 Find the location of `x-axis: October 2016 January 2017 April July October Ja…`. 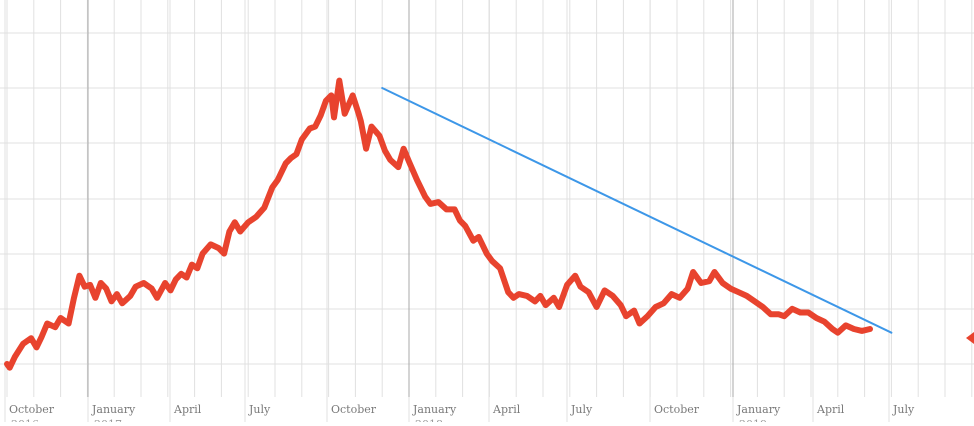

x-axis: October 2016 January 2017 April July October Ja… is located at coordinates (459, 411).